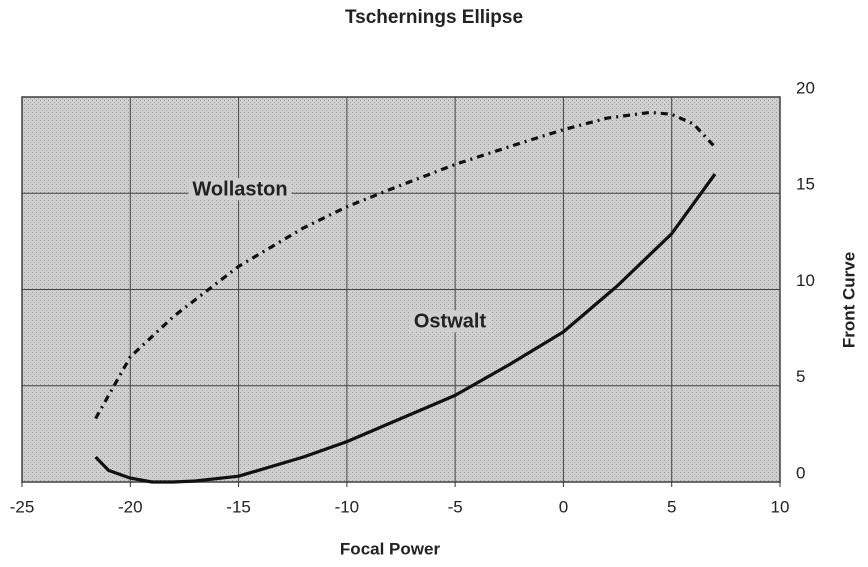 Image resolution: width=868 pixels, height=567 pixels. What do you see at coordinates (780, 506) in the screenshot?
I see `x-tick-label: 10` at bounding box center [780, 506].